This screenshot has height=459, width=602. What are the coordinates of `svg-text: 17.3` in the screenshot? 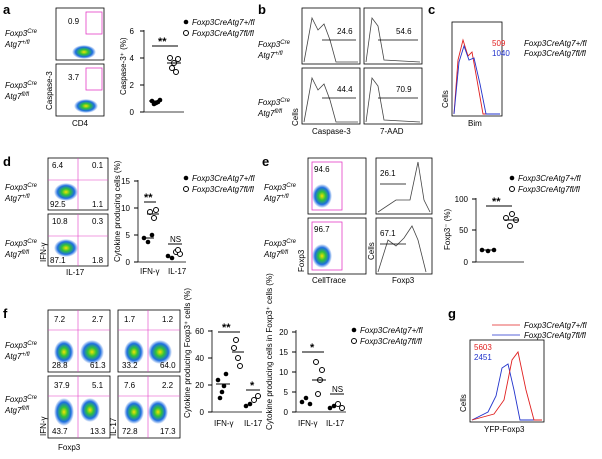 It's located at (168, 431).